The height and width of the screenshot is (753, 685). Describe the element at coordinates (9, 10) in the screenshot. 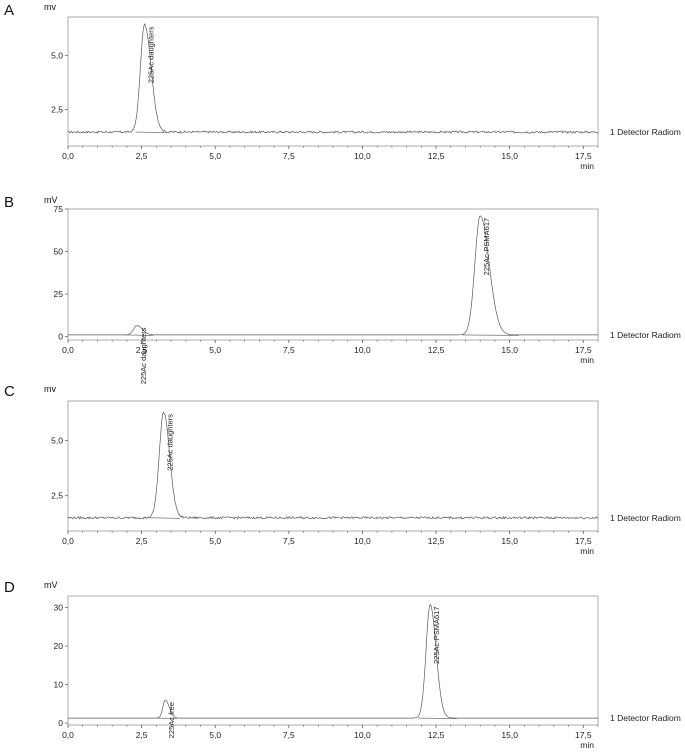

I see `panel-letter: A` at that location.